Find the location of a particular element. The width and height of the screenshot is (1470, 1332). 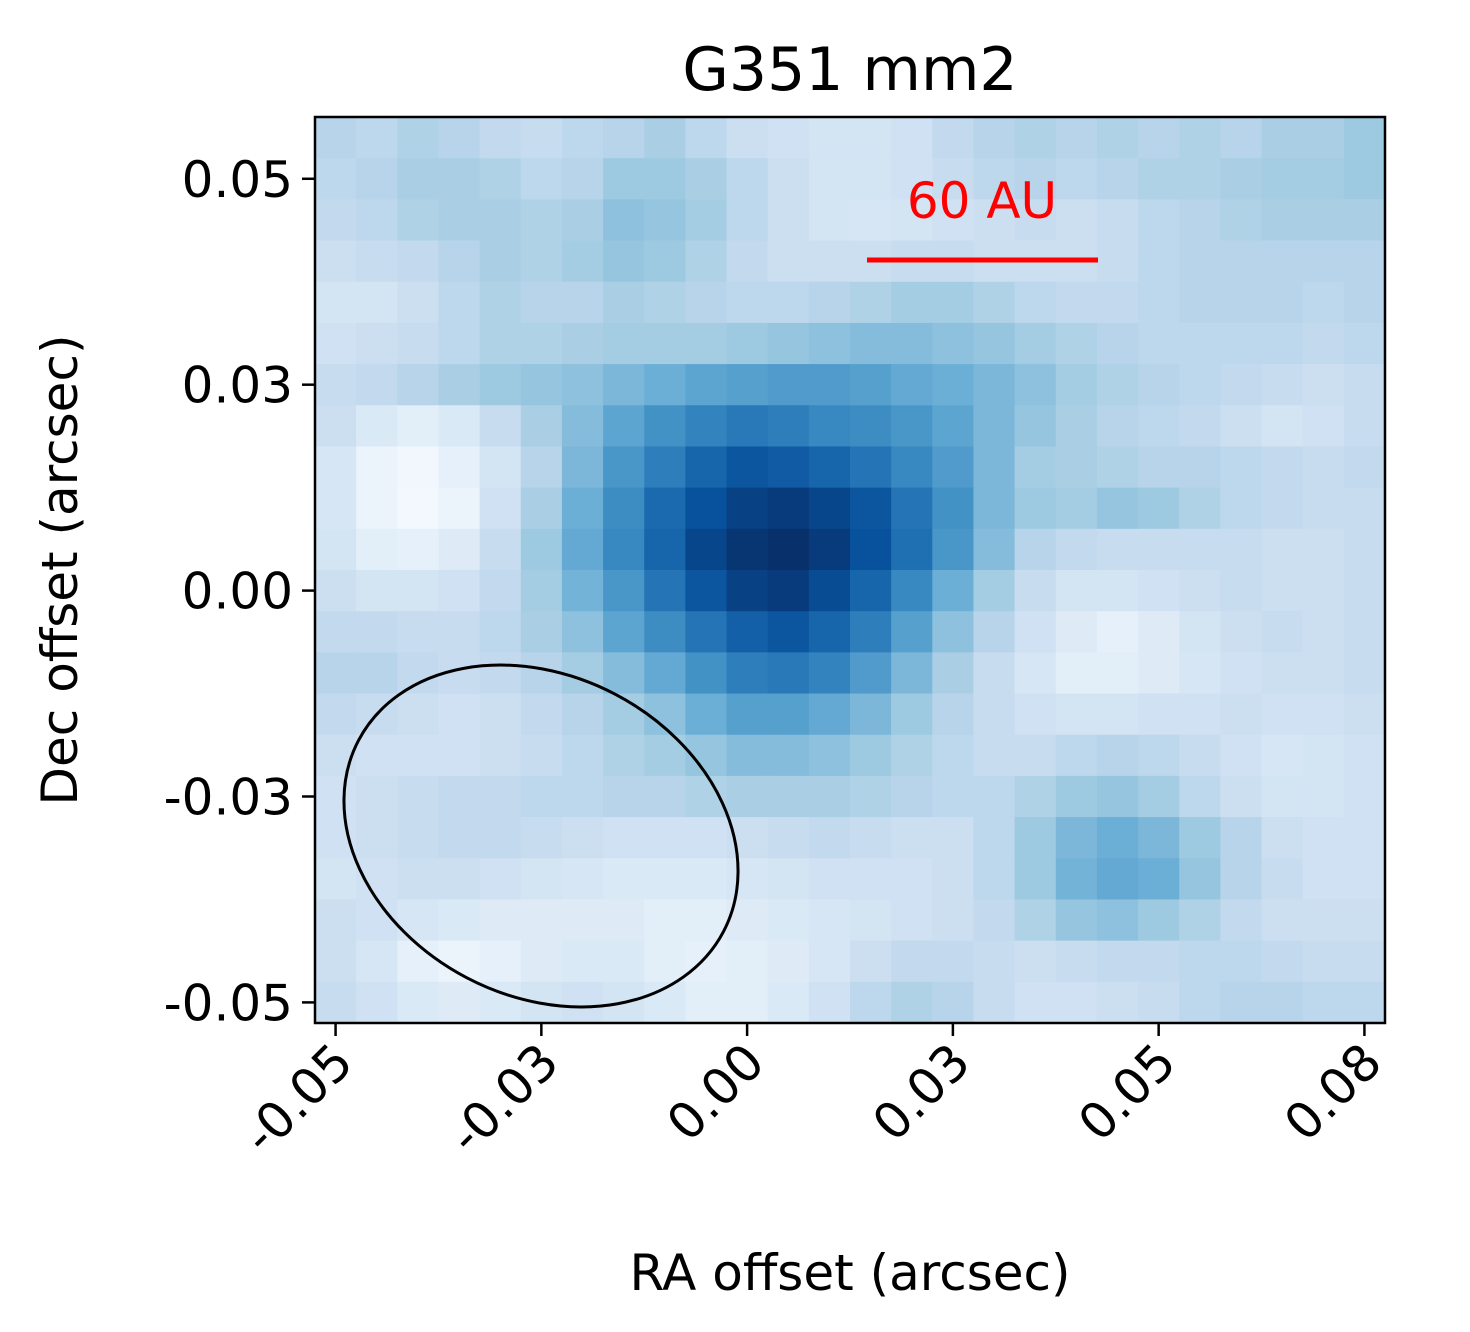

chart-title: G351 mm2 is located at coordinates (849, 70).